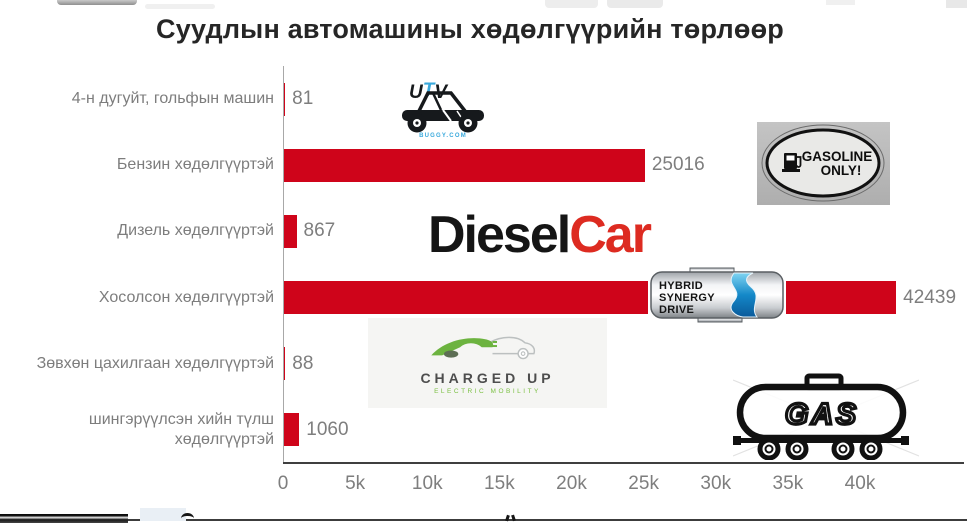  I want to click on x-axis-line, so click(623, 463).